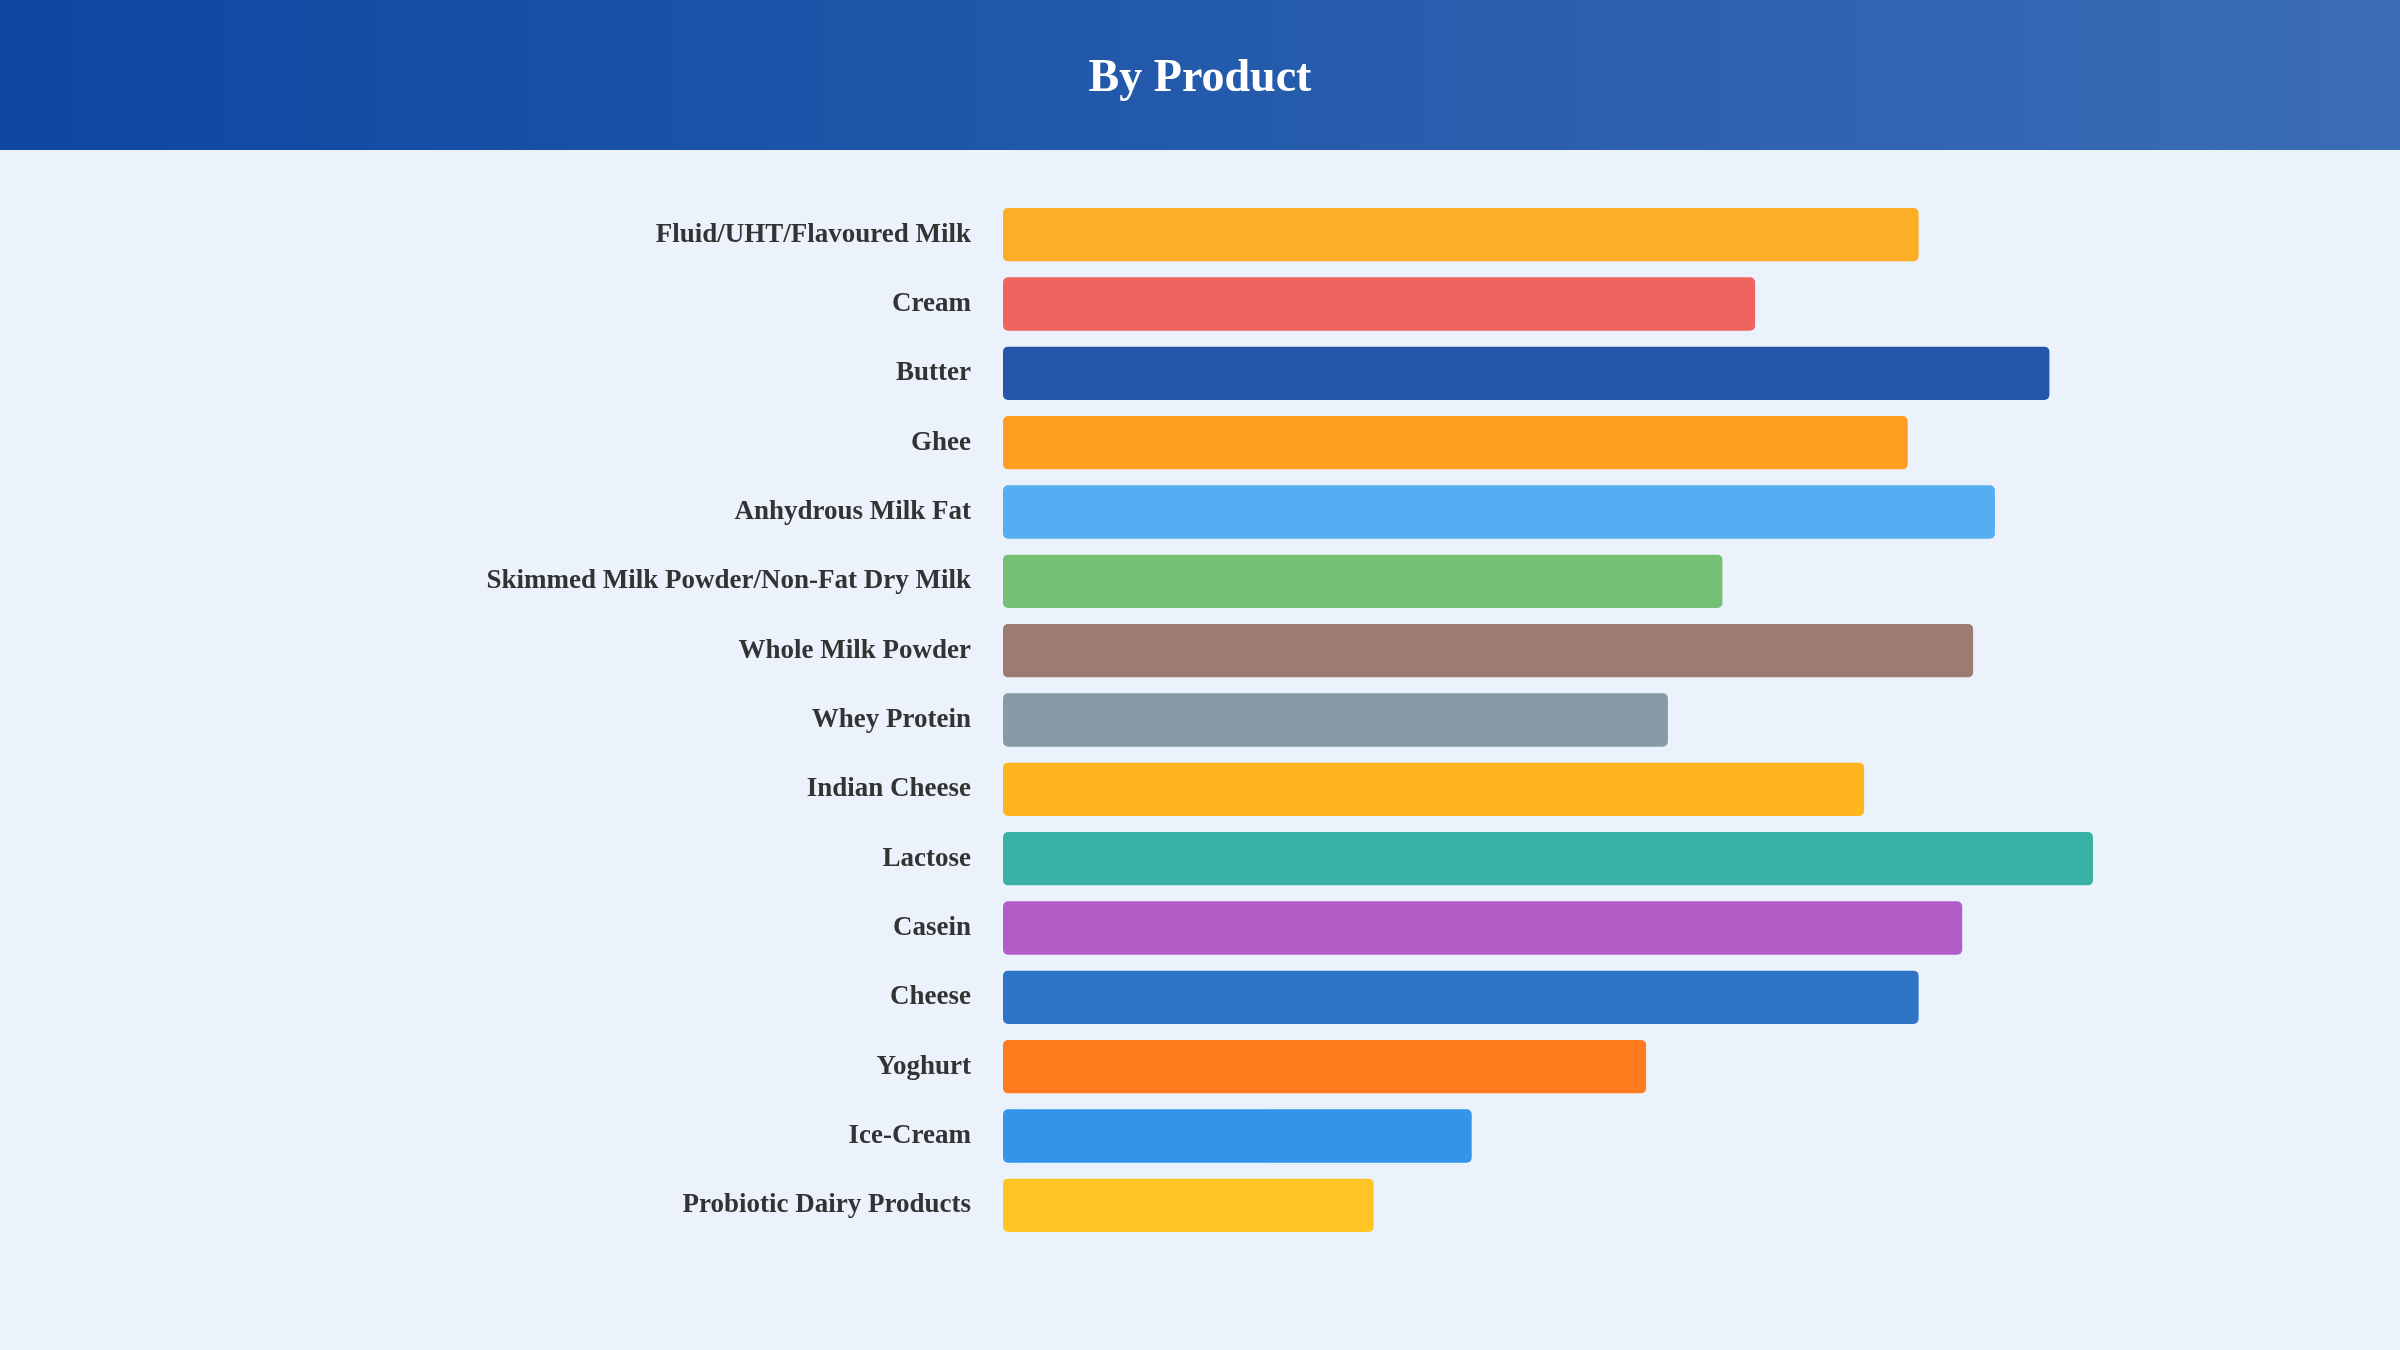 The image size is (2400, 1350). Describe the element at coordinates (813, 232) in the screenshot. I see `y-tick-label: Fluid/UHT/Flavoured Milk` at that location.